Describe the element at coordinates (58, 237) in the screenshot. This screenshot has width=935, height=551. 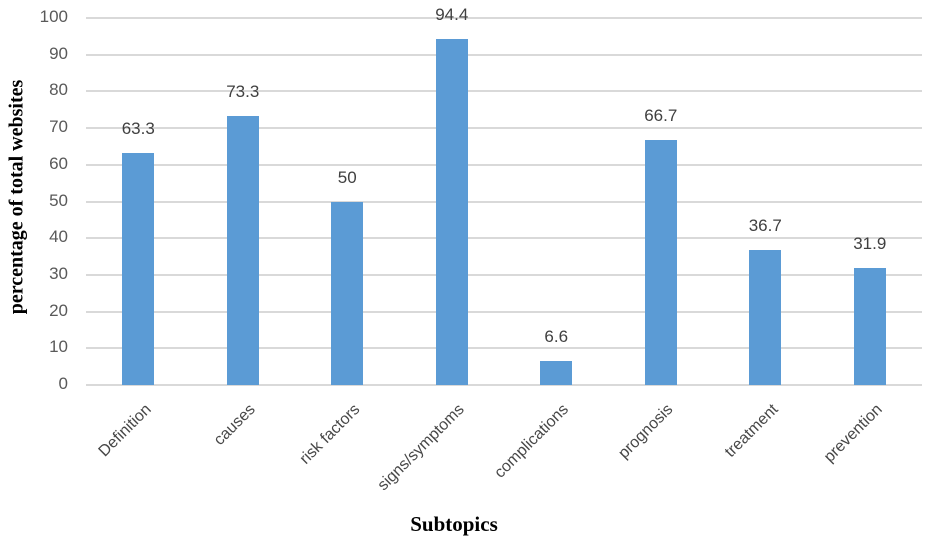
I see `y-tick-label: 40` at that location.